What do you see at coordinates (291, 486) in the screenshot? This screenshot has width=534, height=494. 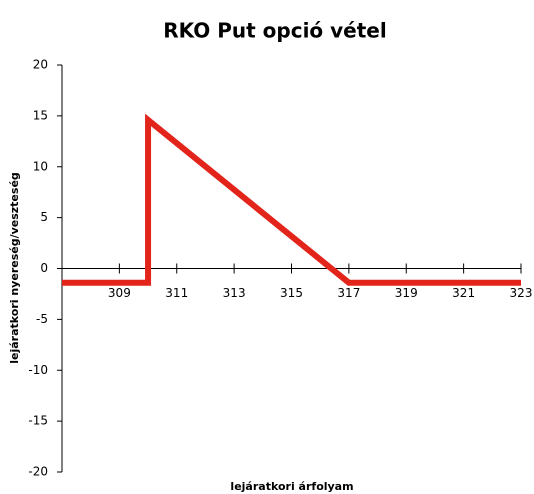 I see `x-axis-label: lejáratkori árfolyam` at bounding box center [291, 486].